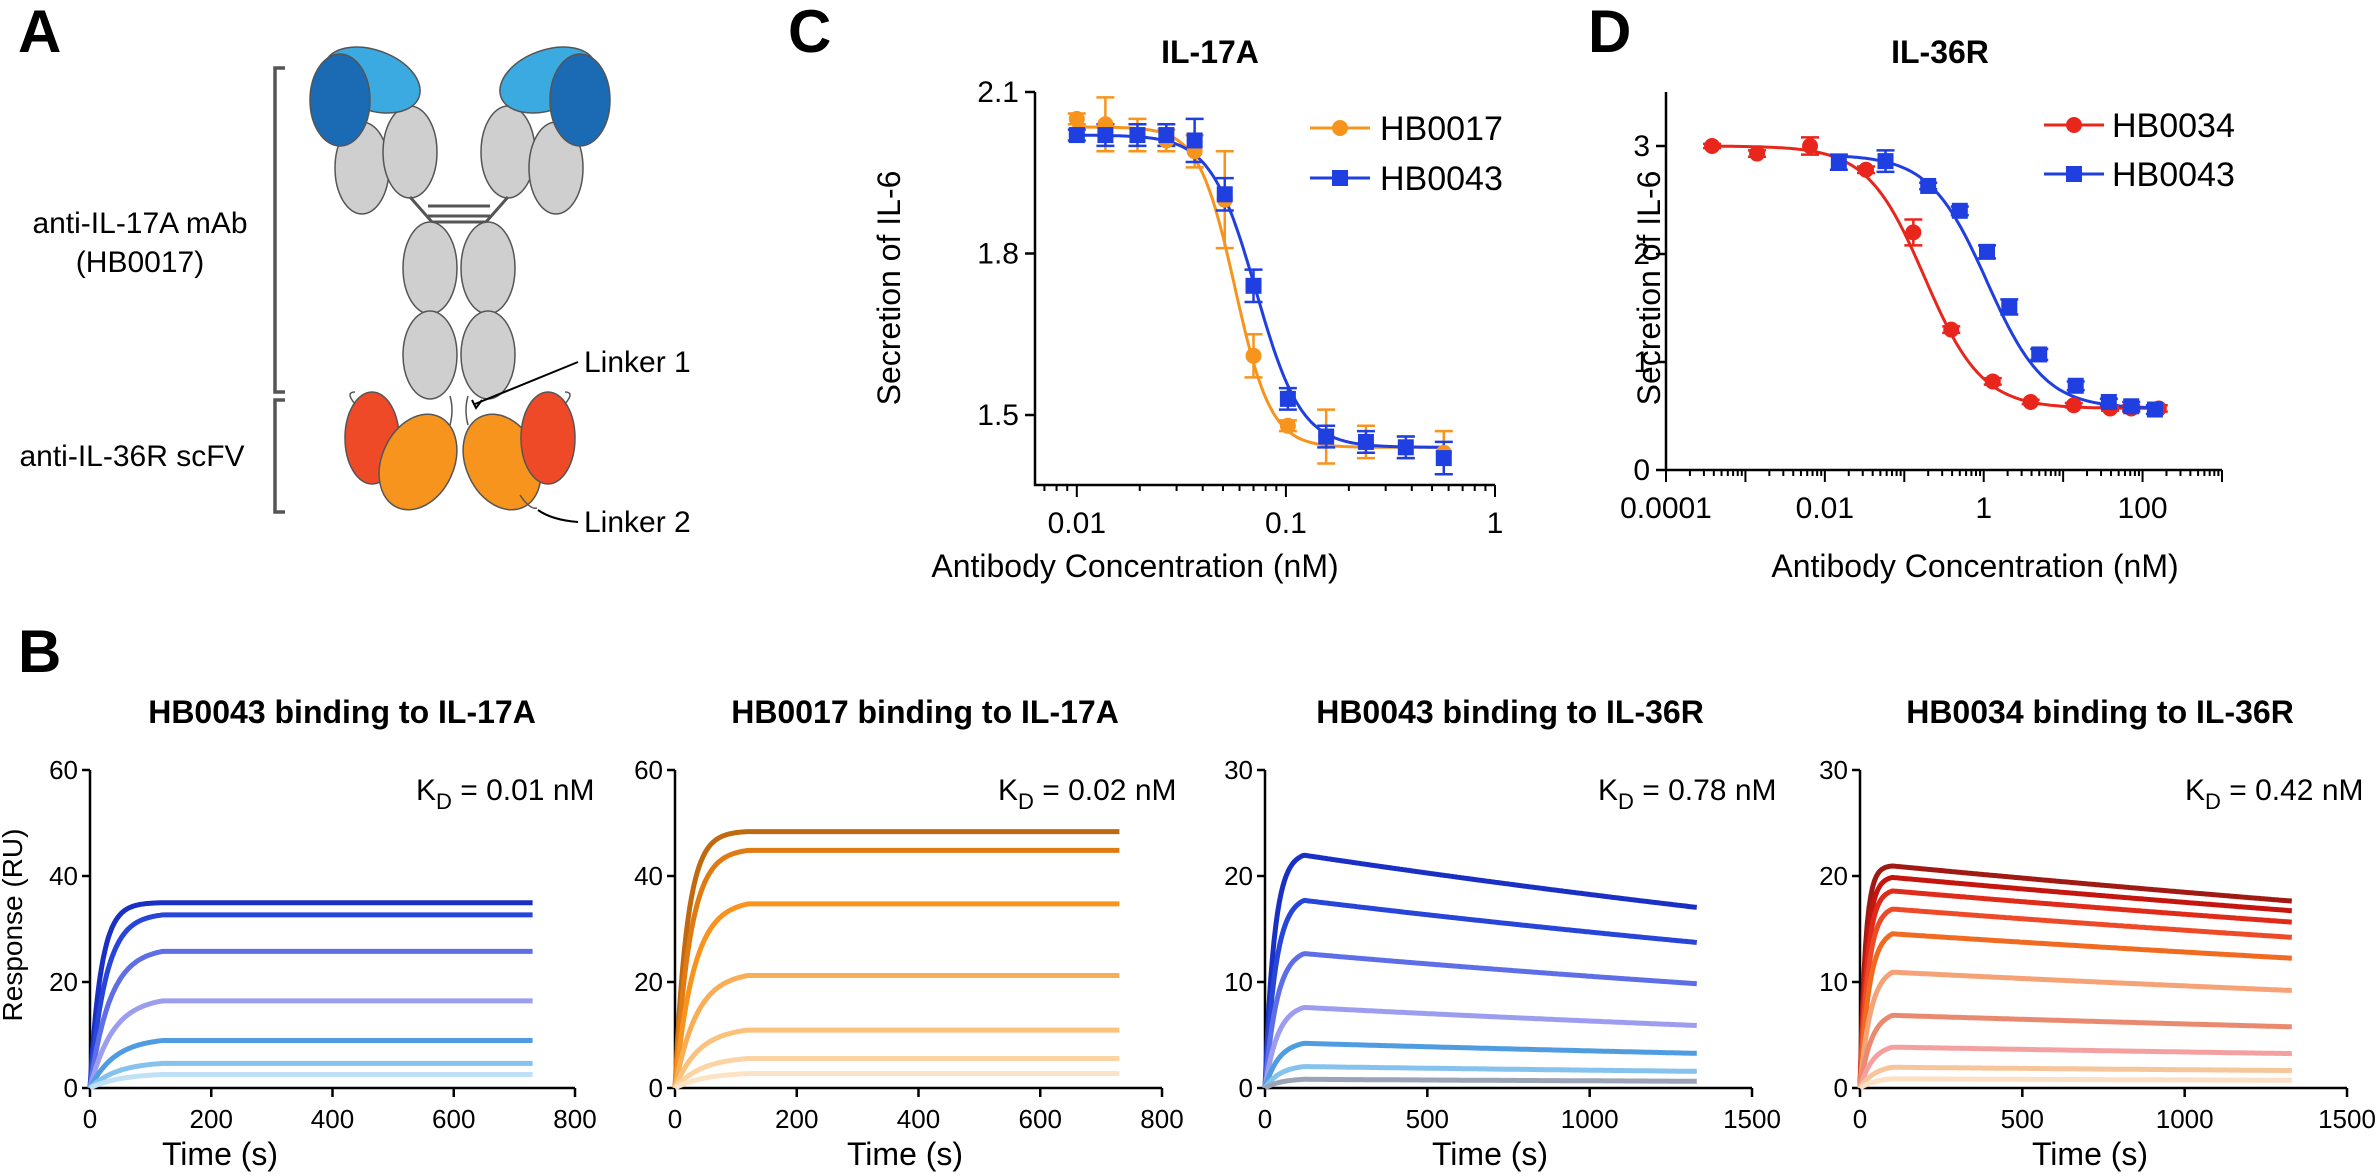  I want to click on chart-c-legend: HB0017 HB0043, so click(1406, 154).